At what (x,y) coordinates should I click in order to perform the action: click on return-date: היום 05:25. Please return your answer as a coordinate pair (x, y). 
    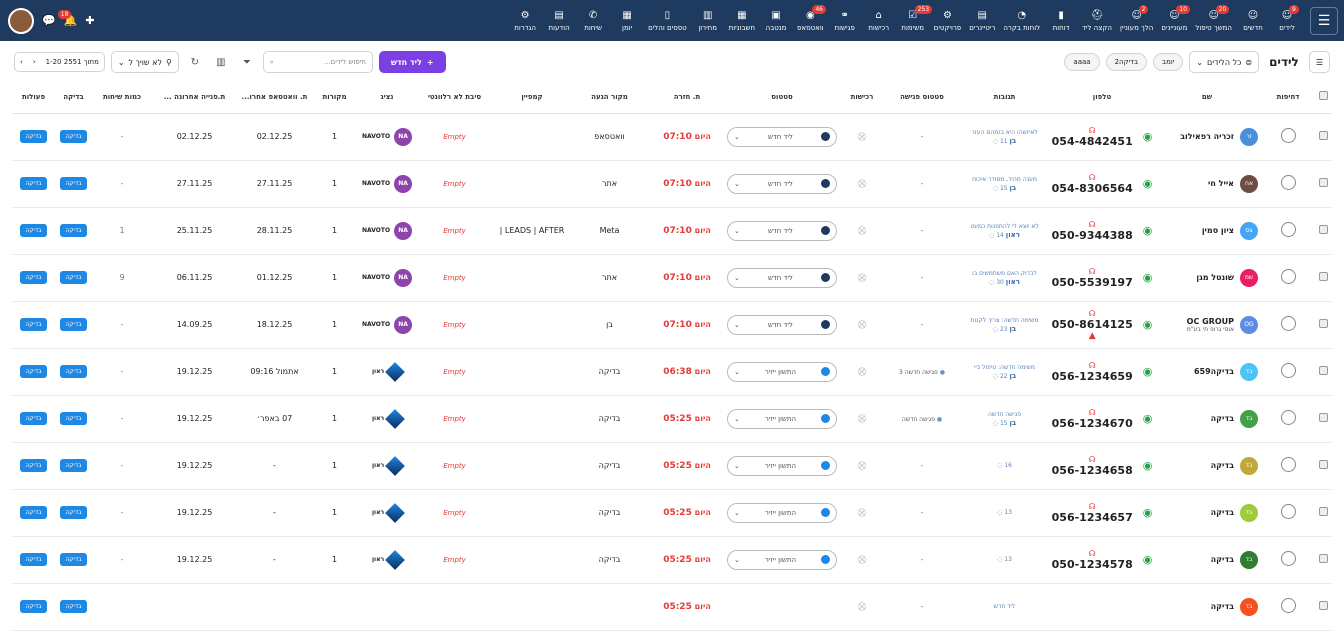
    Looking at the image, I should click on (687, 560).